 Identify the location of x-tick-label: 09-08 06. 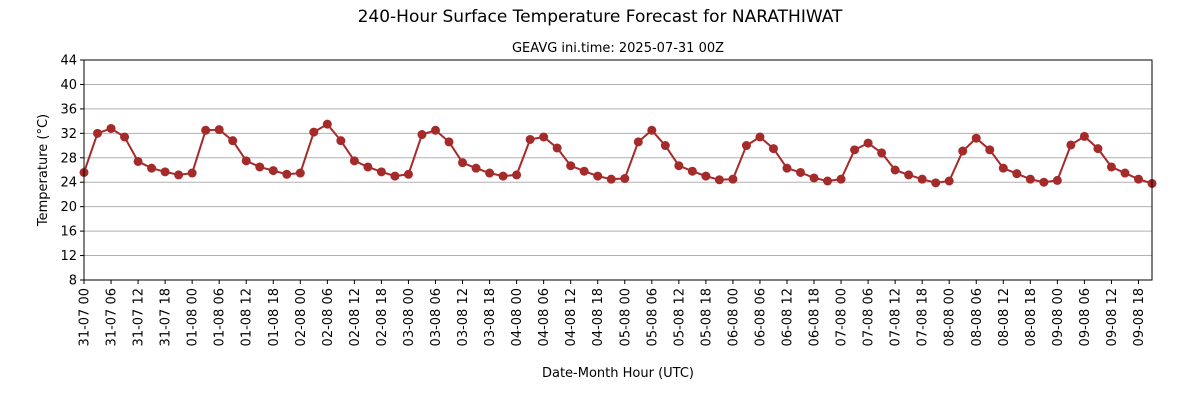
(1085, 317).